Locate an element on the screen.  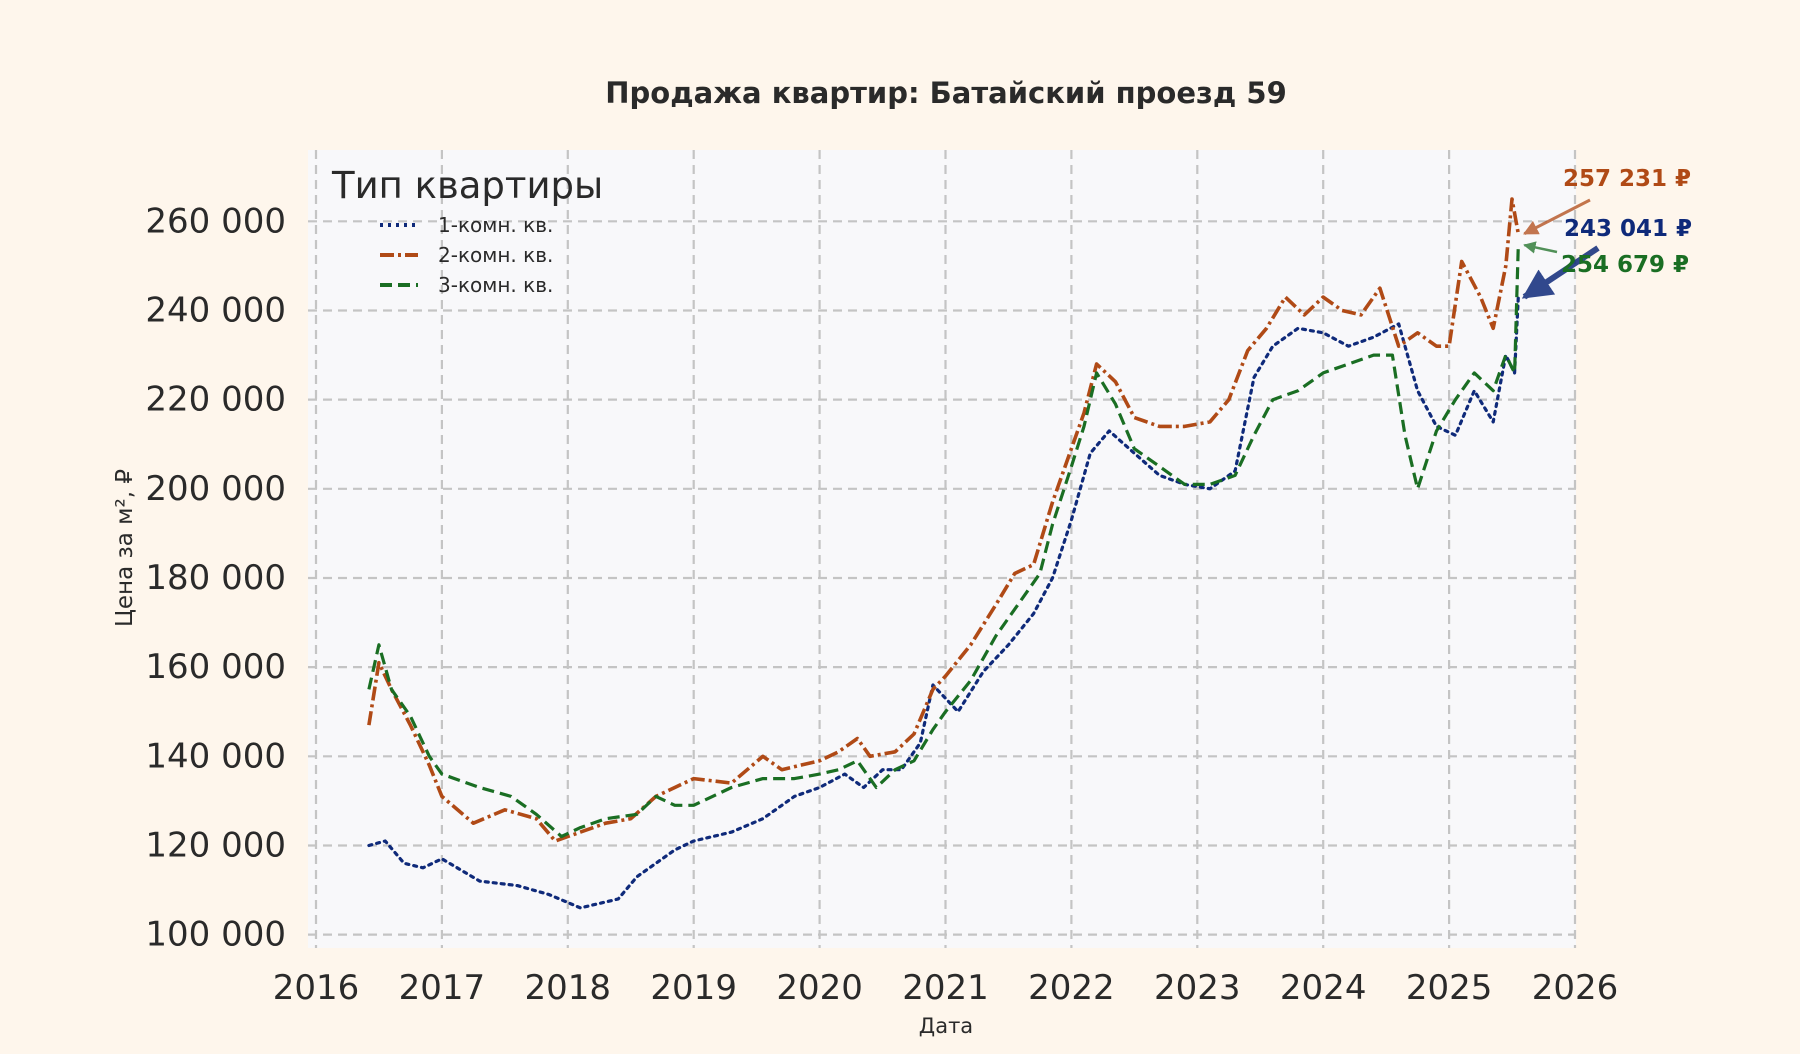
legend-label-1: 1-комн. кв. is located at coordinates (495, 225).